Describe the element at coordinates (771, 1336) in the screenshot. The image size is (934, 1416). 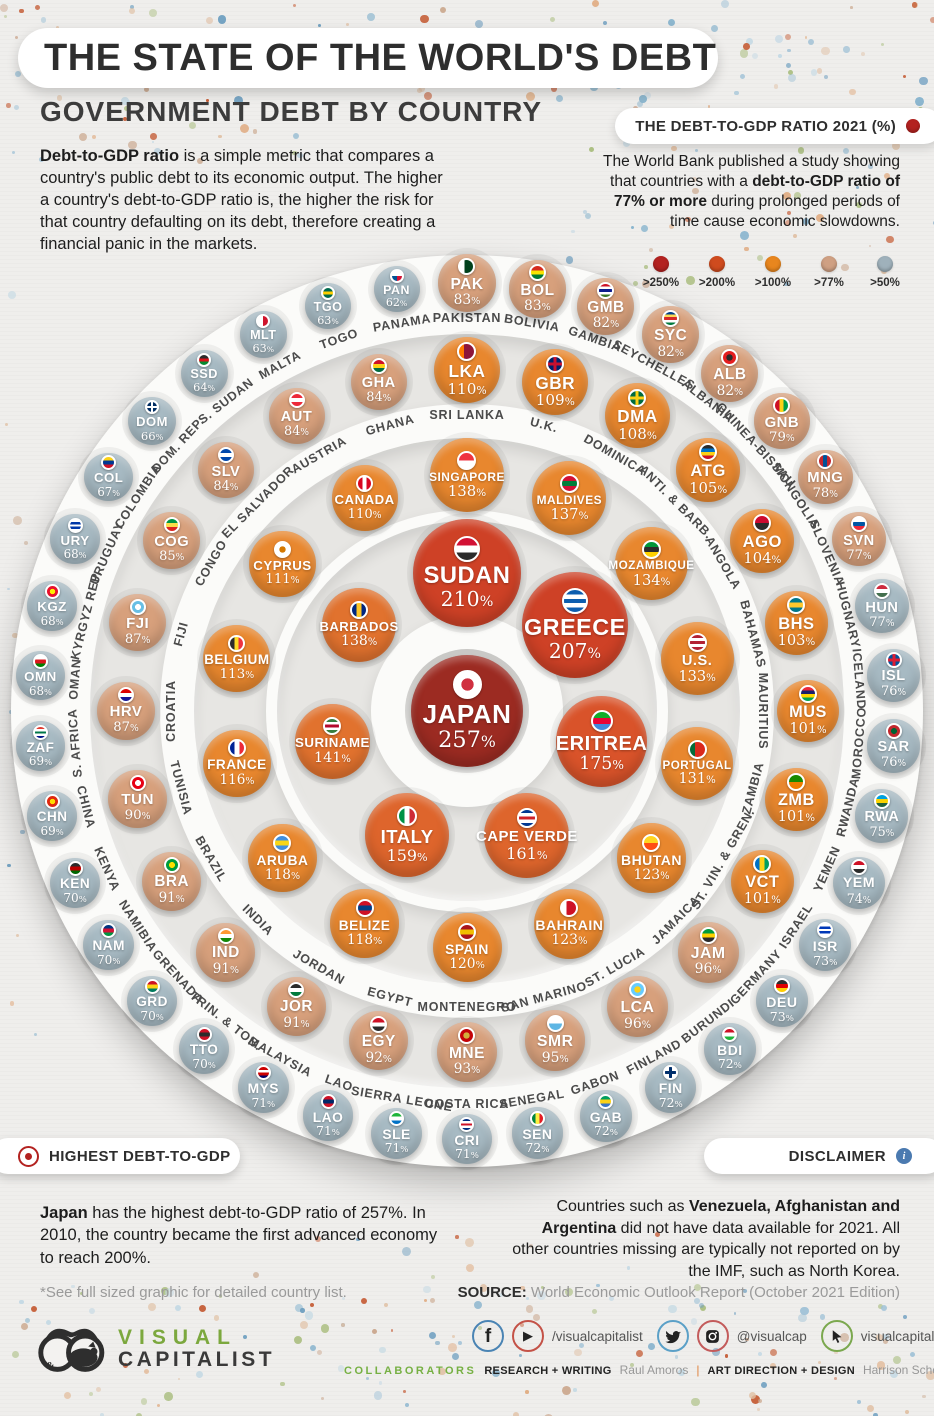
I see `social-handle-instagram: @visualcap` at that location.